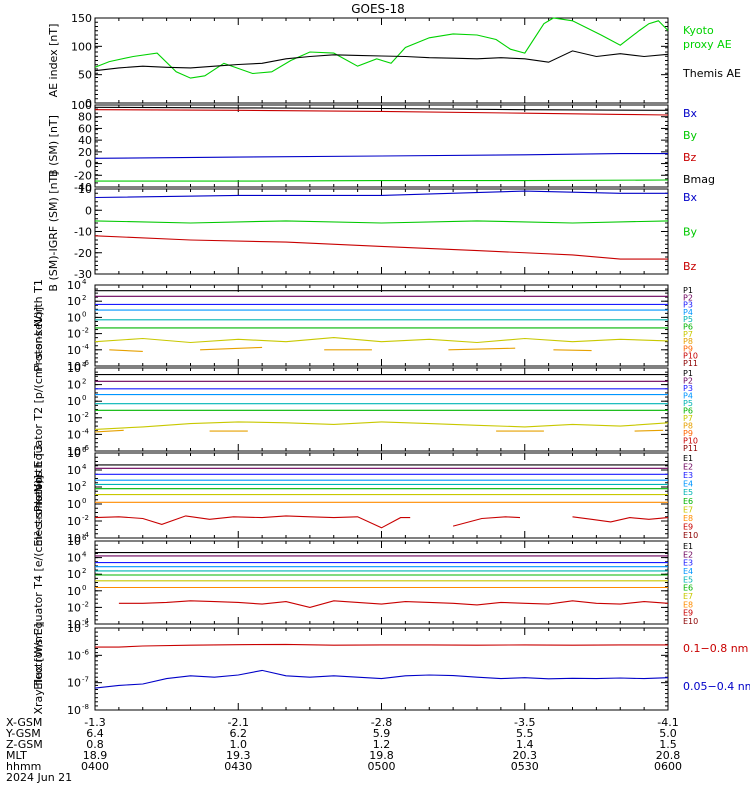 The image size is (750, 800). Describe the element at coordinates (715, 648) in the screenshot. I see `legend-0-1-0-8-nm: 0.1−0.8 nm` at that location.